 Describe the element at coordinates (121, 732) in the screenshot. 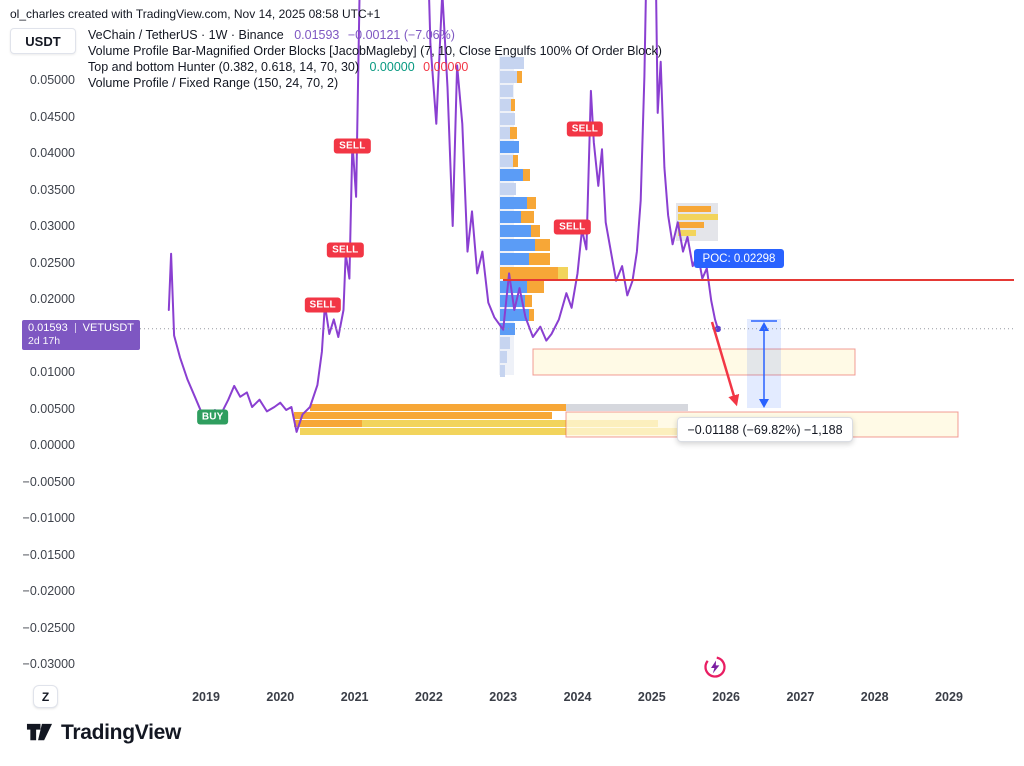

I see `tradingview-logo-text: TradingView` at that location.